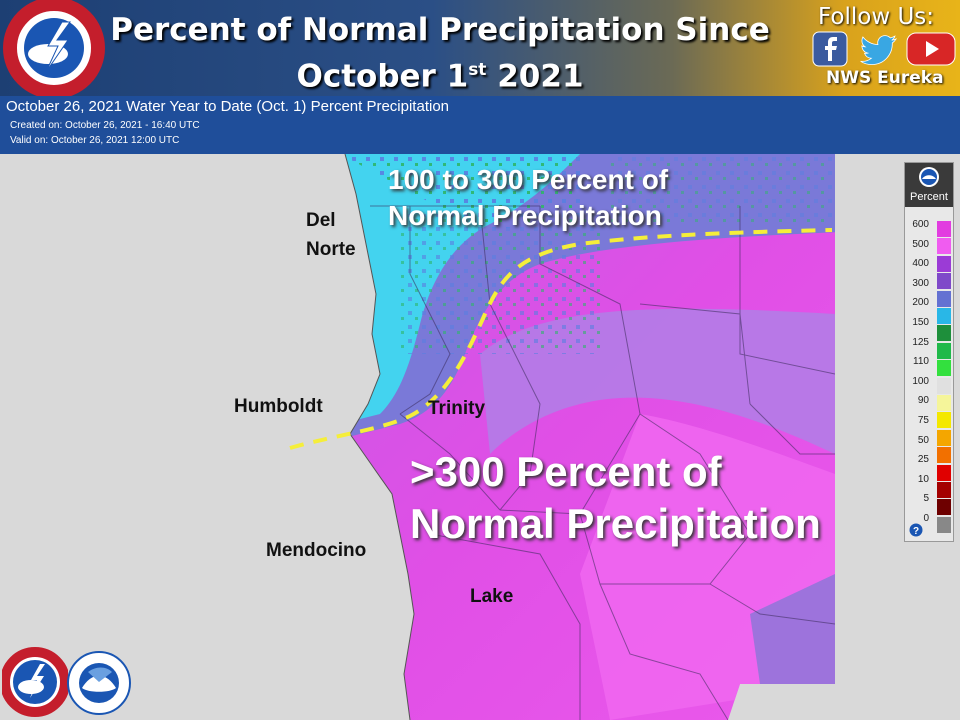 Image resolution: width=960 pixels, height=720 pixels. What do you see at coordinates (457, 408) in the screenshot?
I see `county-label-trinity: Trinity` at bounding box center [457, 408].